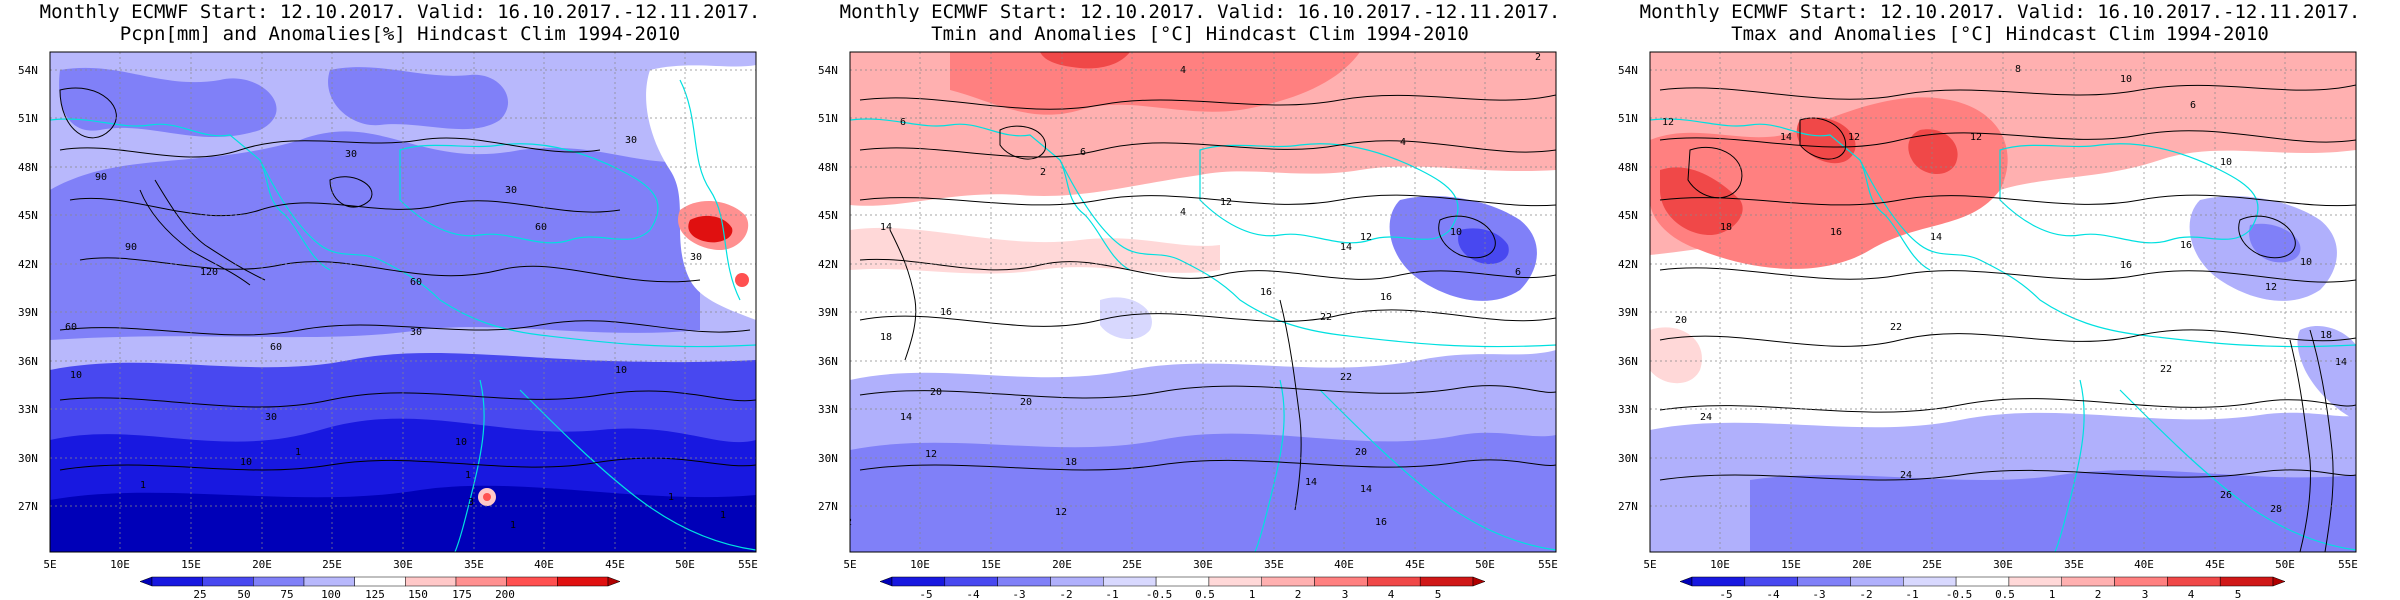  Describe the element at coordinates (1628, 264) in the screenshot. I see `tmax-lat-label: 42N` at that location.